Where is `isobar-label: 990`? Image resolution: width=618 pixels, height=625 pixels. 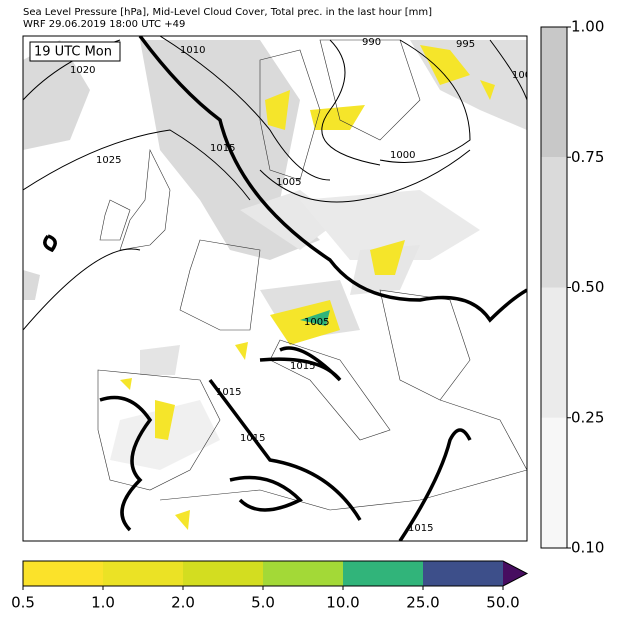 isobar-label: 990 is located at coordinates (371, 42).